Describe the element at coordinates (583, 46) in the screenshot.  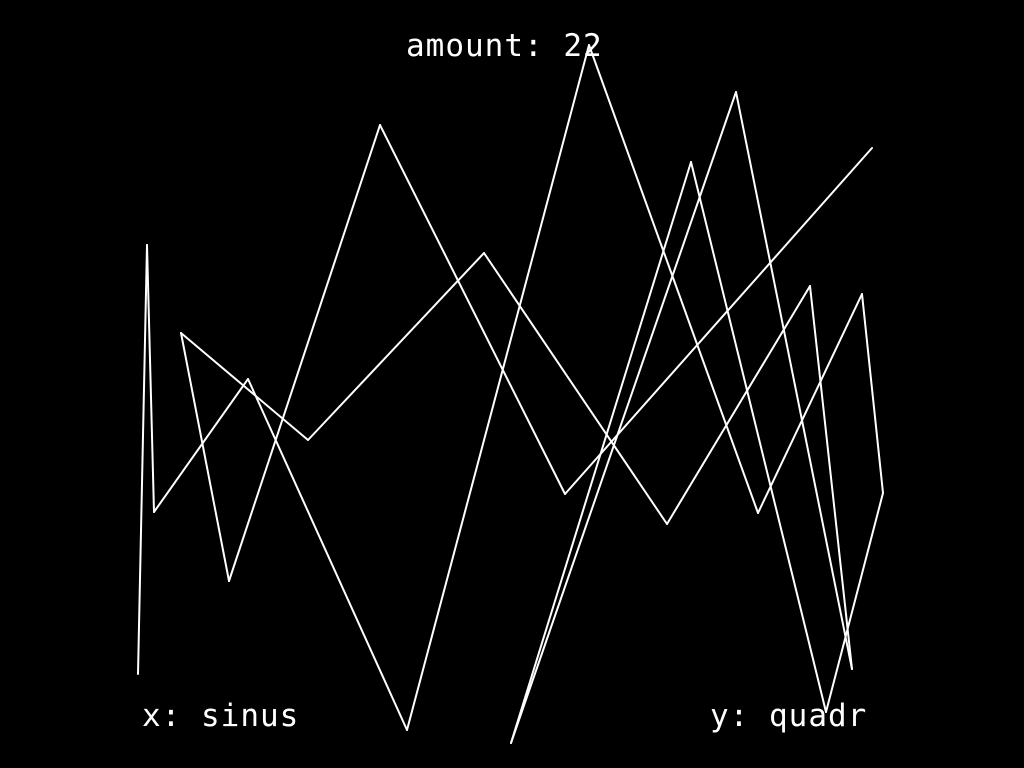
I see `amount-value: 22` at that location.